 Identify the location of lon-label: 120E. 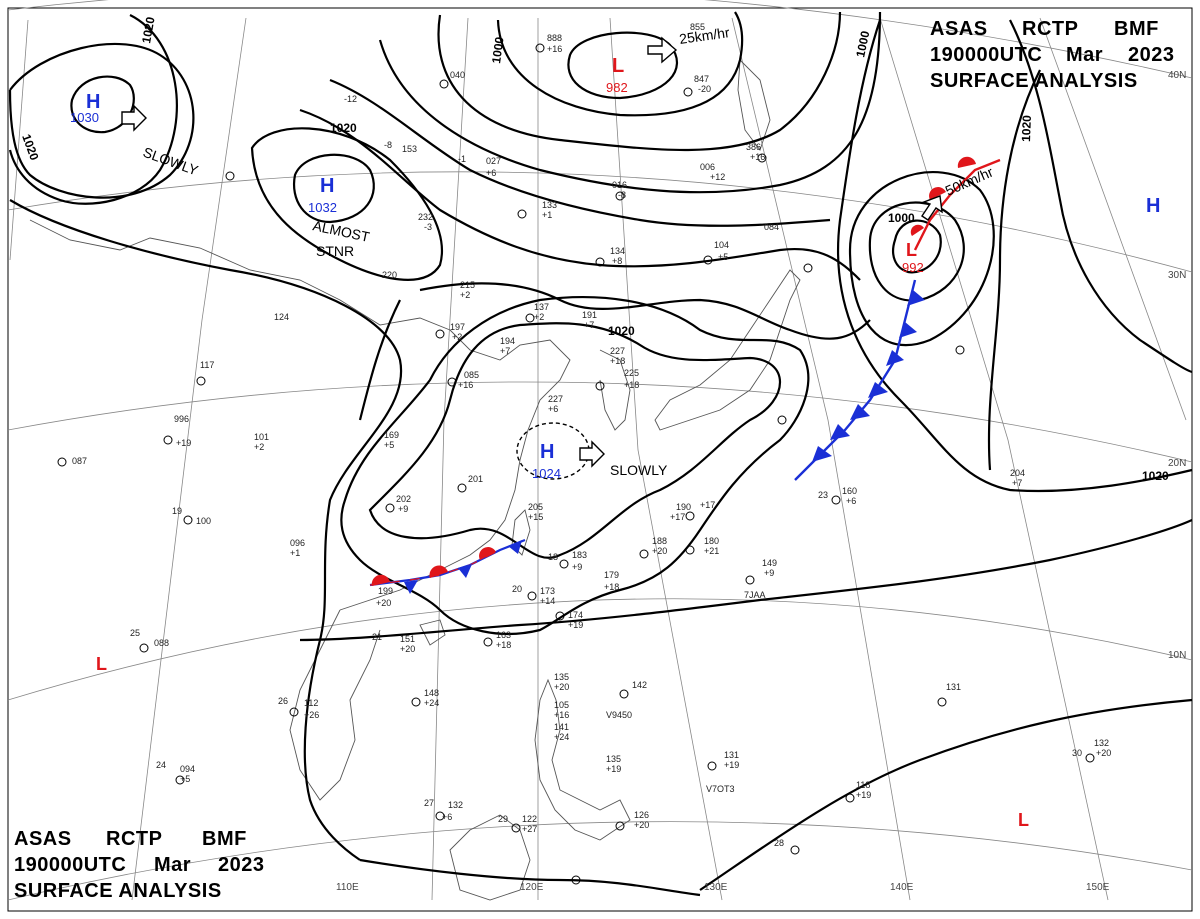
(532, 887).